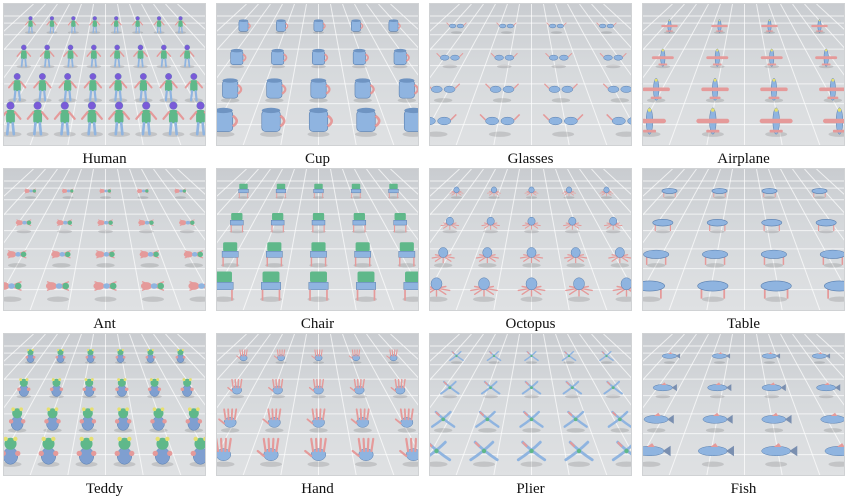 The height and width of the screenshot is (499, 850). I want to click on caption-cup: Cup, so click(317, 159).